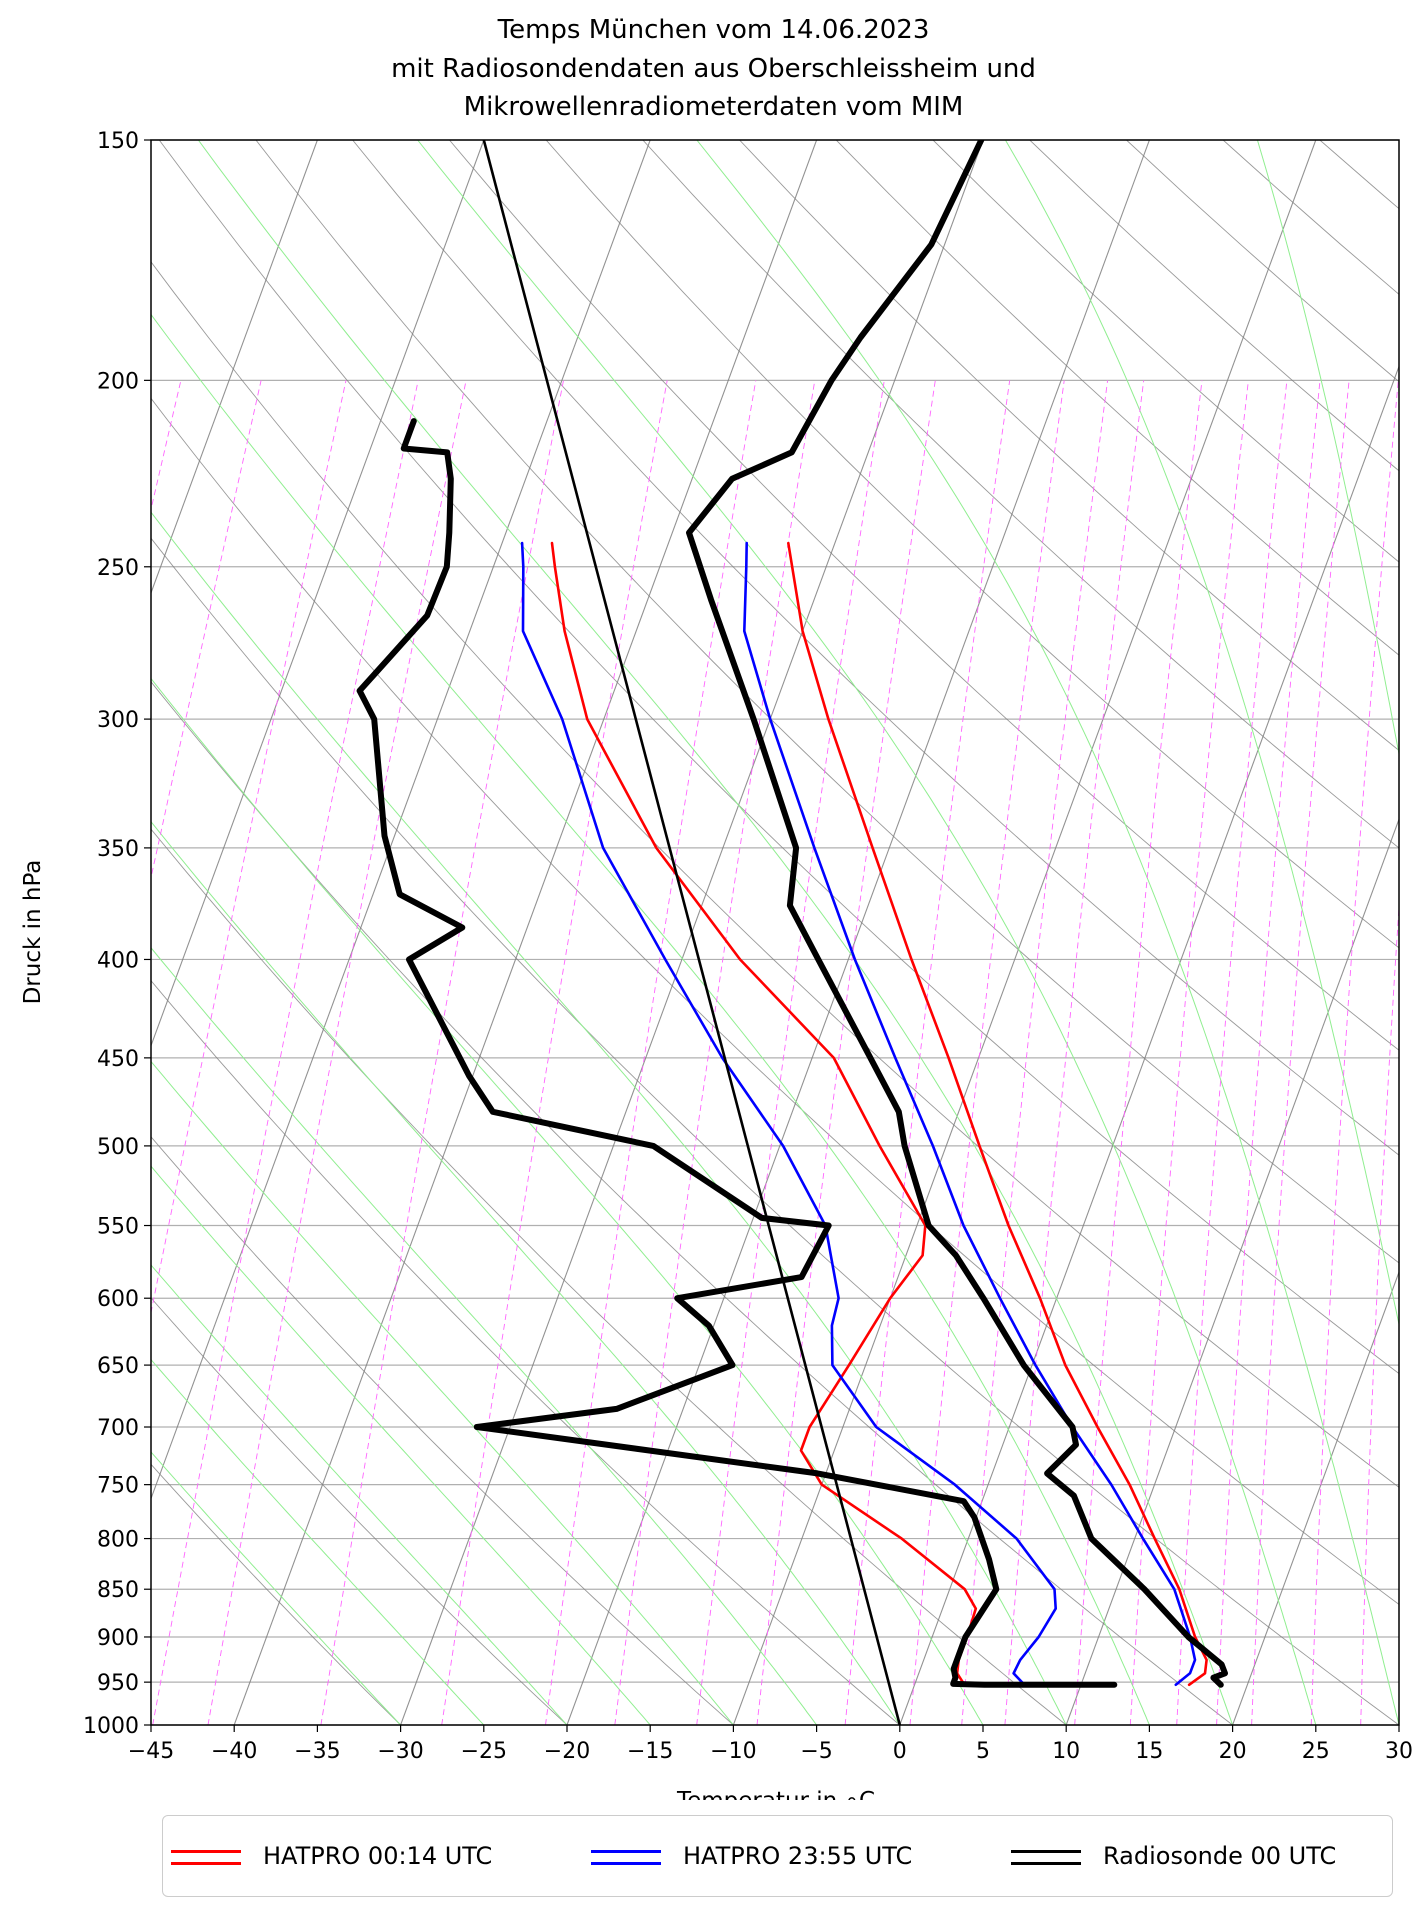 This screenshot has height=1907, width=1427. What do you see at coordinates (1399, 1751) in the screenshot?
I see `x-tick-label: 30` at bounding box center [1399, 1751].